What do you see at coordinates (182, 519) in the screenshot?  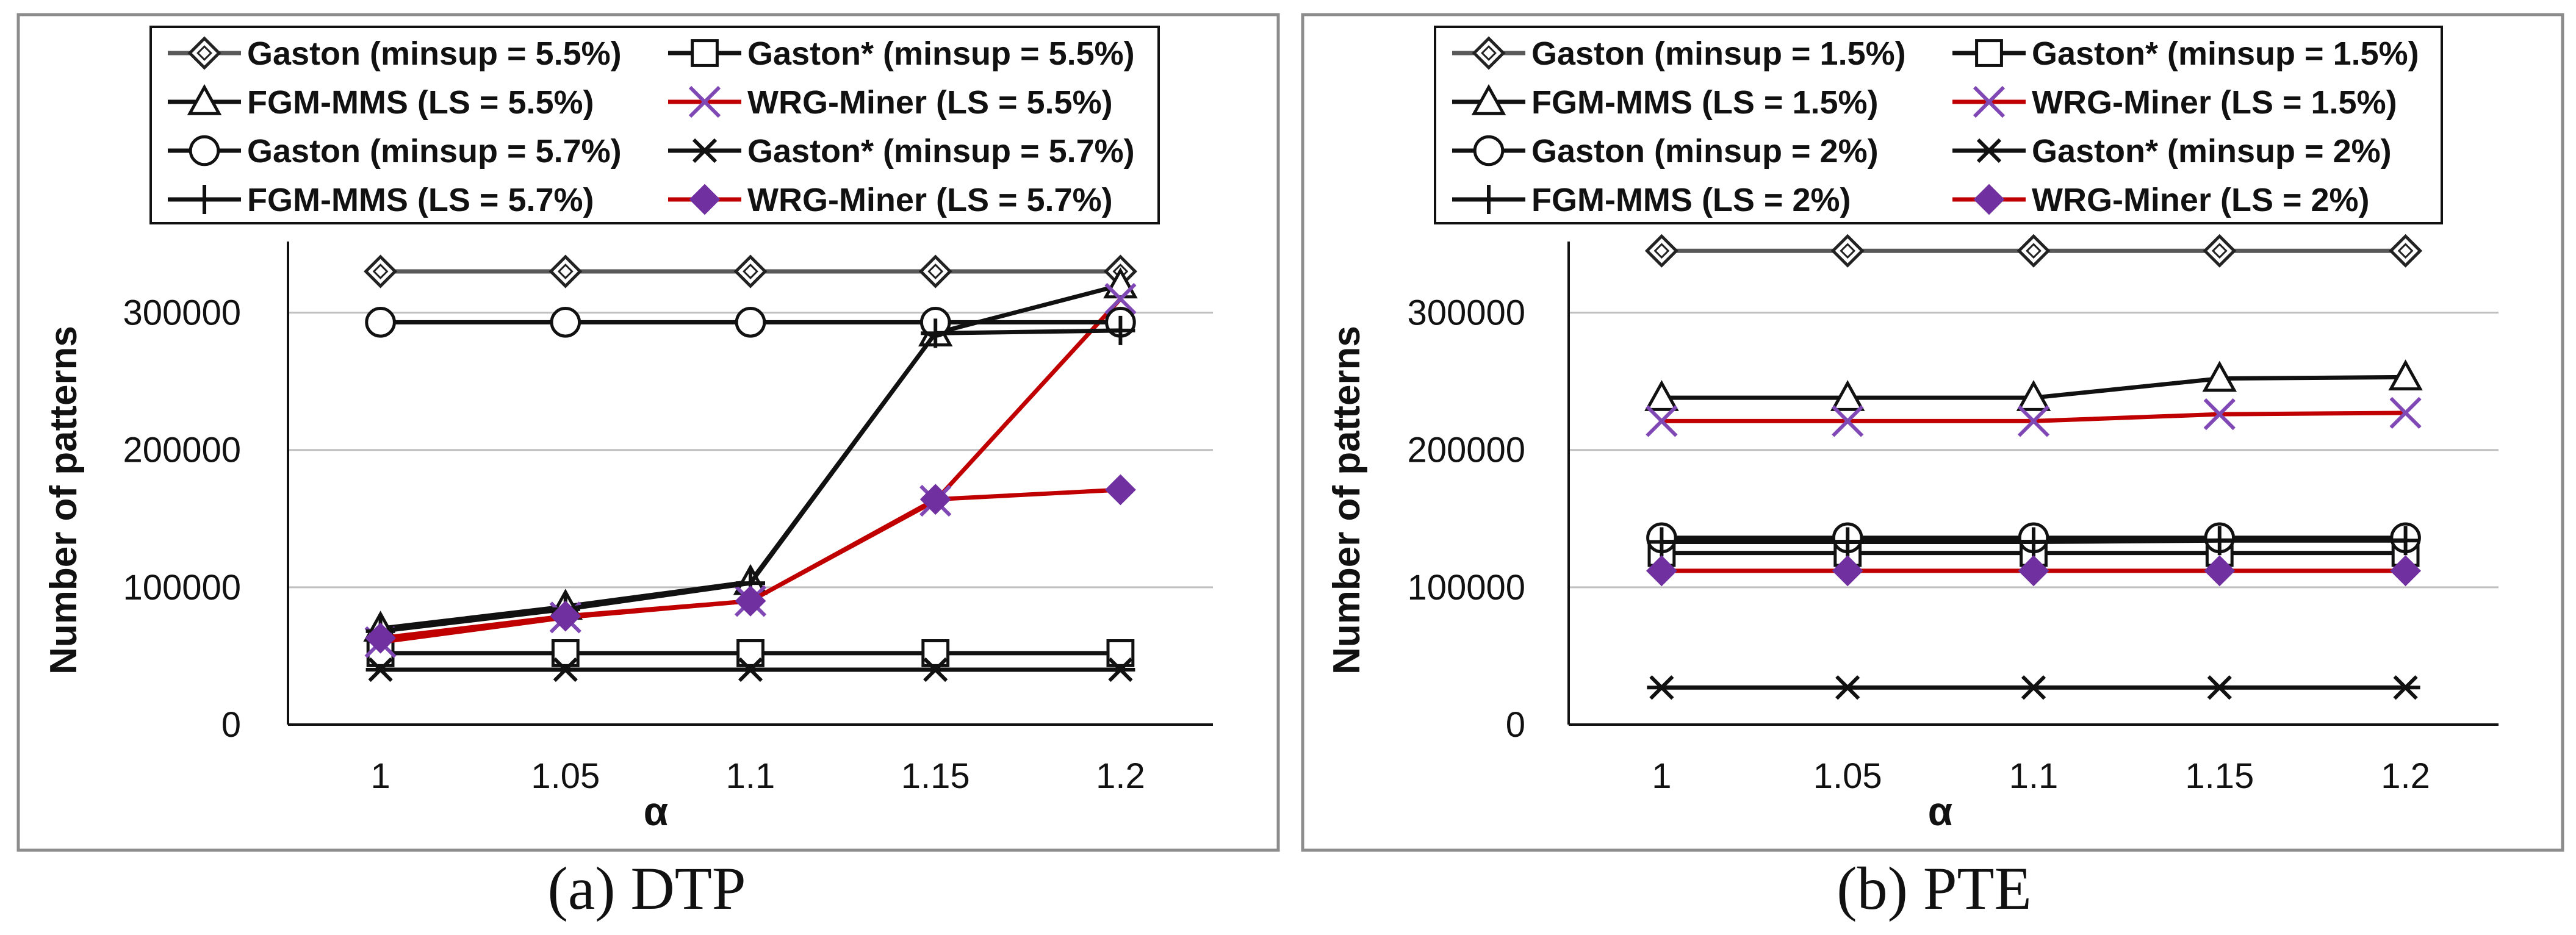 I see `y-tick-labels: 0 100000 200000 300000` at bounding box center [182, 519].